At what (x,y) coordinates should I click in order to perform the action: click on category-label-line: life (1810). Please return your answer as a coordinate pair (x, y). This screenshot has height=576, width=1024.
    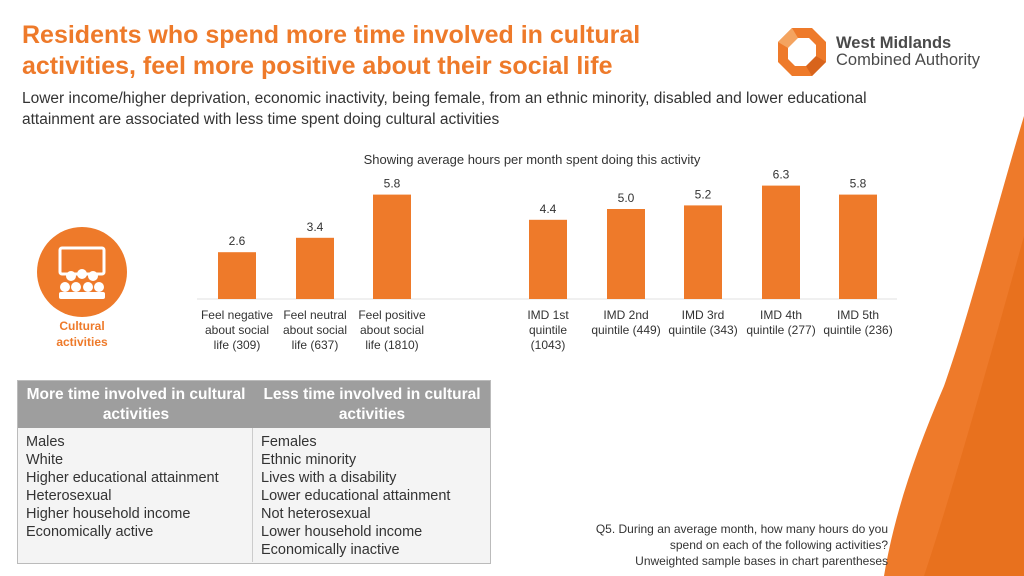
    Looking at the image, I should click on (391, 345).